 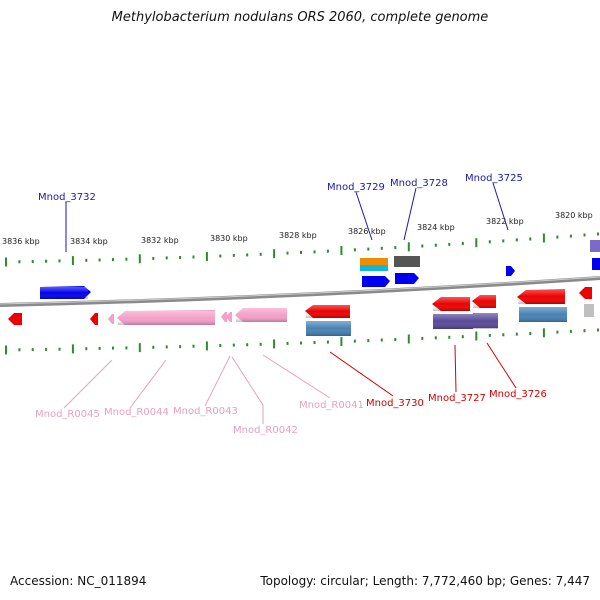 I want to click on gene-label: Mnod_3729, so click(x=356, y=187).